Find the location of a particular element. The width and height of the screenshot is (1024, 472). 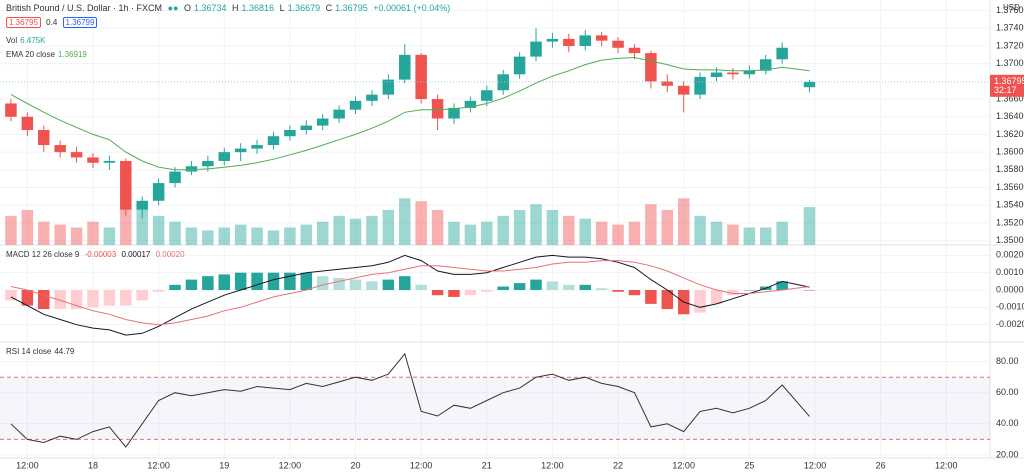

y-tick-label: 1.37000 is located at coordinates (1010, 63).